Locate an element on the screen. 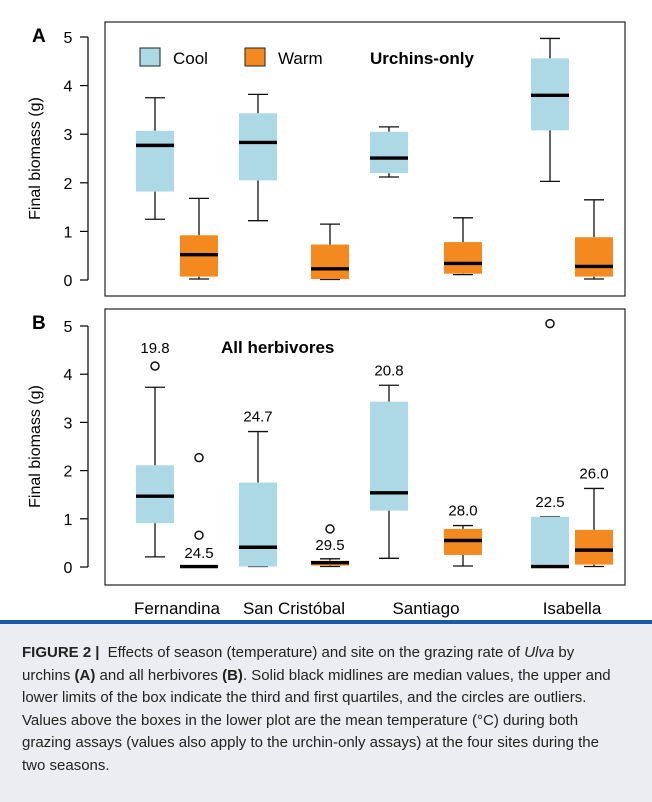  caption-ref-a: (A) is located at coordinates (85, 675).